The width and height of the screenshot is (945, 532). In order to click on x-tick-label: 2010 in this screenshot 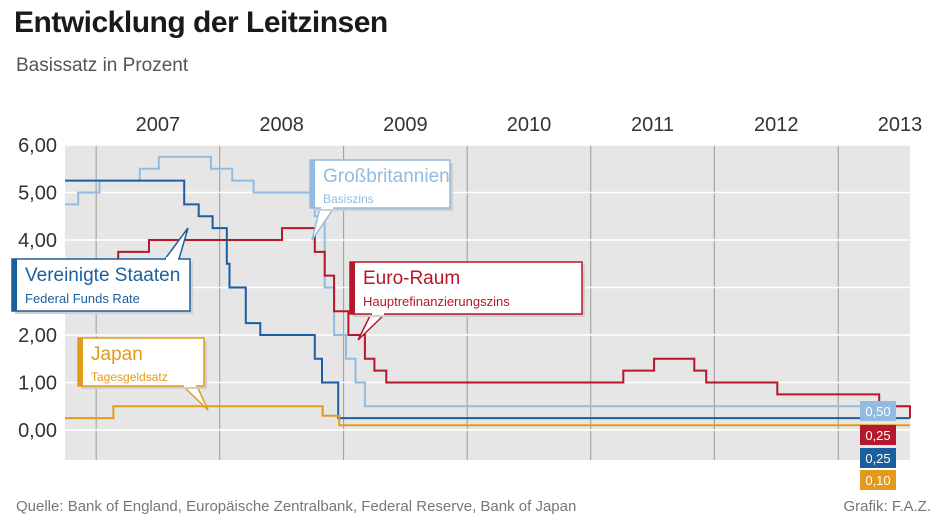, I will do `click(529, 125)`.